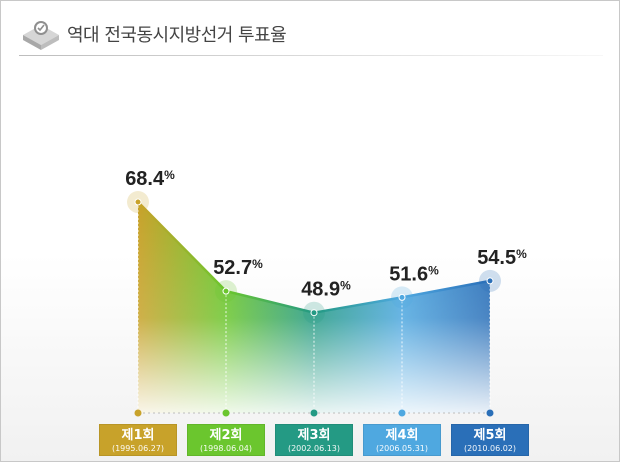 The image size is (620, 462). Describe the element at coordinates (402, 435) in the screenshot. I see `category-label-4: 제4회` at that location.